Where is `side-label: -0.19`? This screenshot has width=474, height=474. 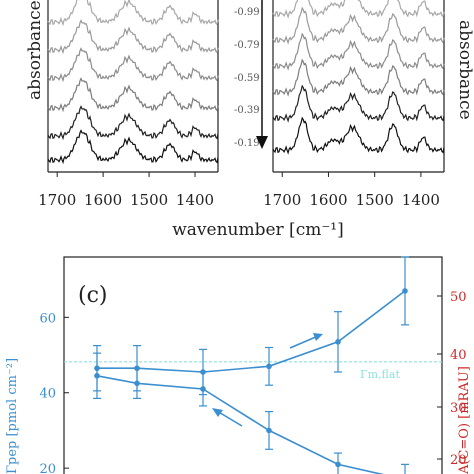
side-label: -0.19 is located at coordinates (247, 143).